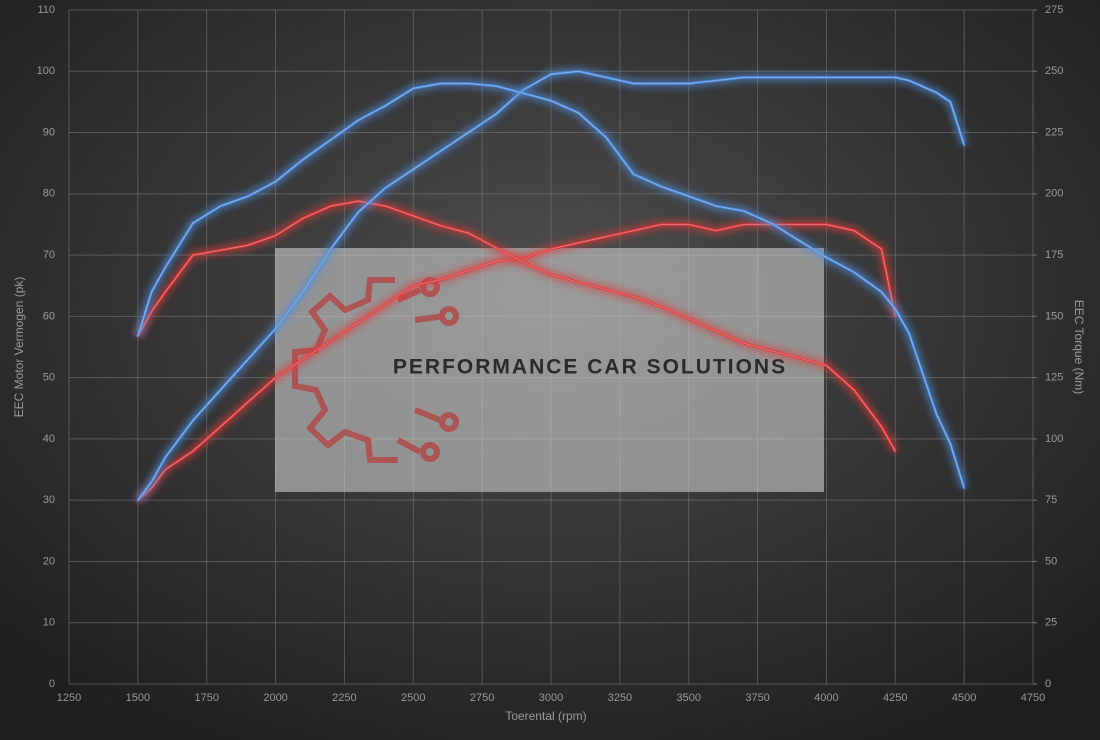 The image size is (1100, 740). Describe the element at coordinates (1054, 316) in the screenshot. I see `y2-tick-label: 150` at that location.